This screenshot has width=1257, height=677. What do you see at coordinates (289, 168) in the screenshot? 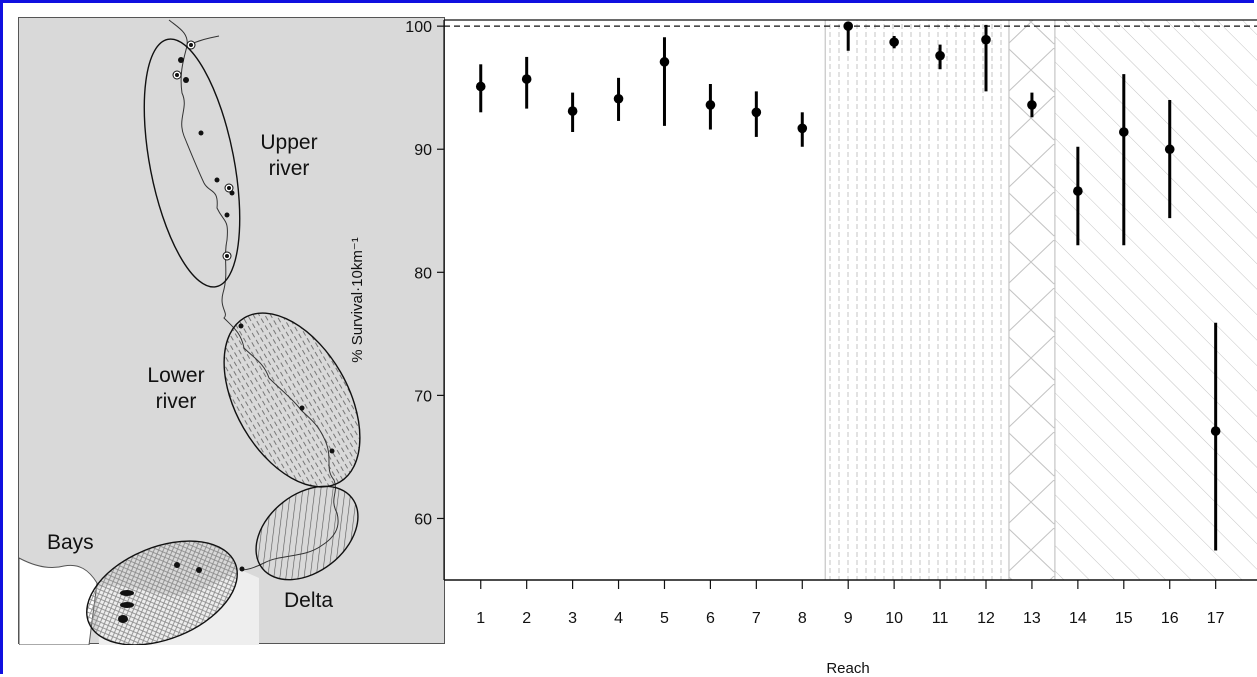
I see `upper-river-label-line2: river` at bounding box center [289, 168].